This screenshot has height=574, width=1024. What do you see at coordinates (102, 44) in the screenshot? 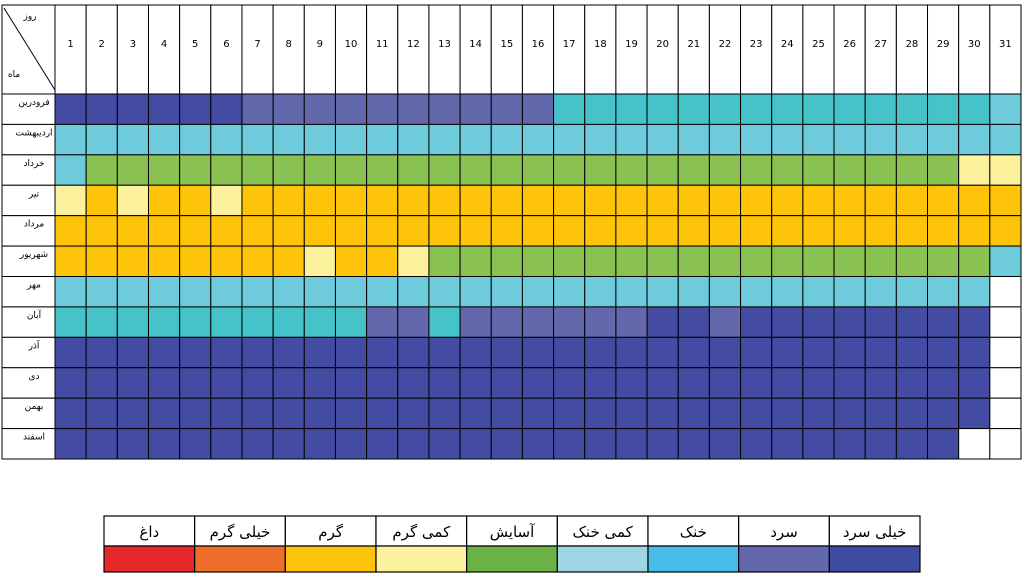
I see `day-header-label: 2` at bounding box center [102, 44].